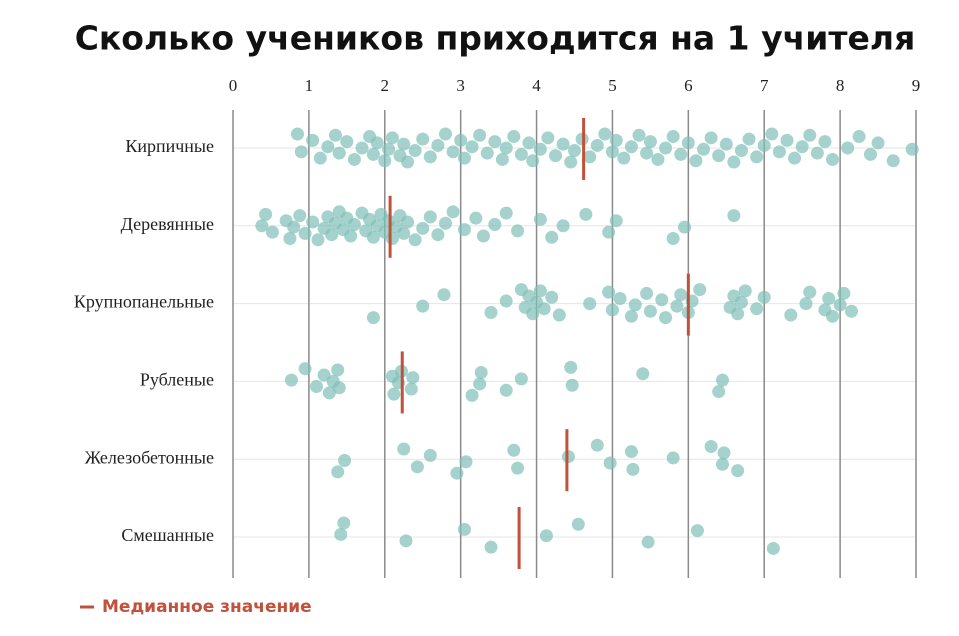 This screenshot has width=959, height=636. Describe the element at coordinates (233, 85) in the screenshot. I see `x-tick-label: 0` at that location.